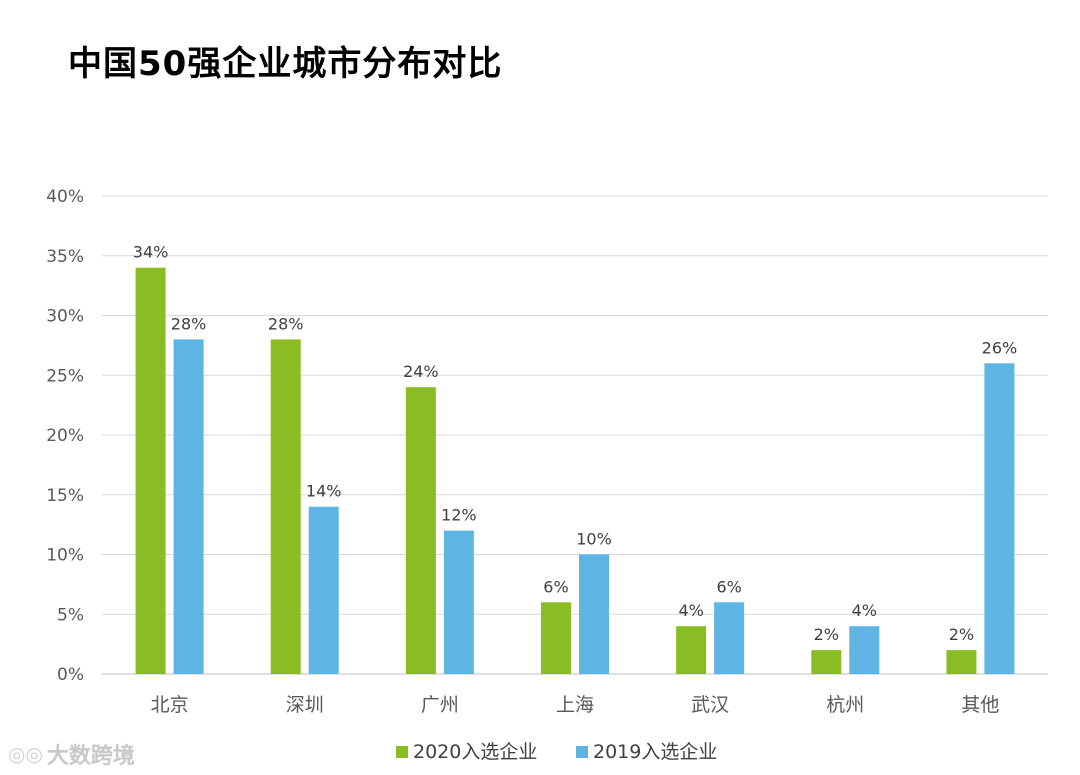 This screenshot has height=775, width=1080. What do you see at coordinates (65, 436) in the screenshot?
I see `y-tick-label: 20%` at bounding box center [65, 436].